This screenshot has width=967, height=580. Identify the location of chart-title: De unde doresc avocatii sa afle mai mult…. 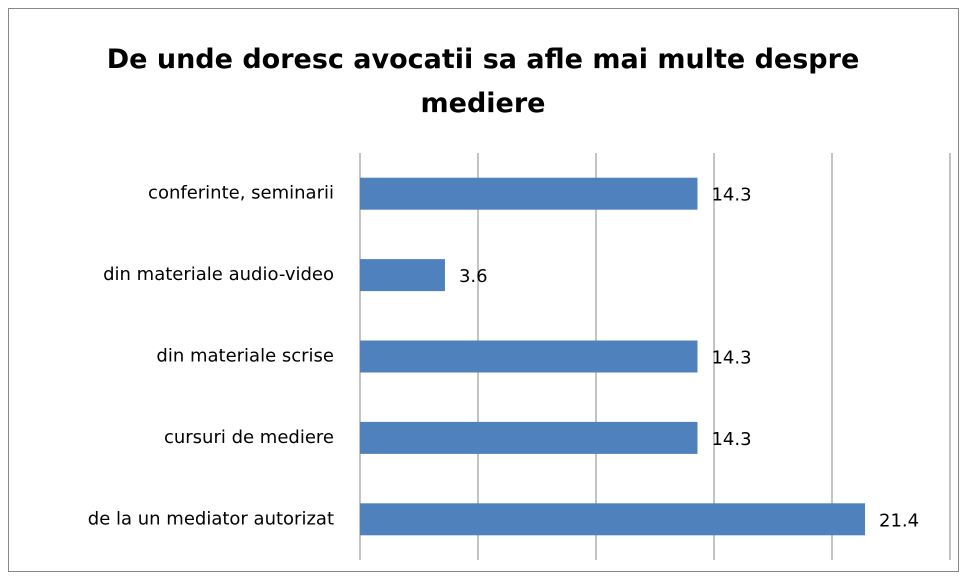
(483, 81).